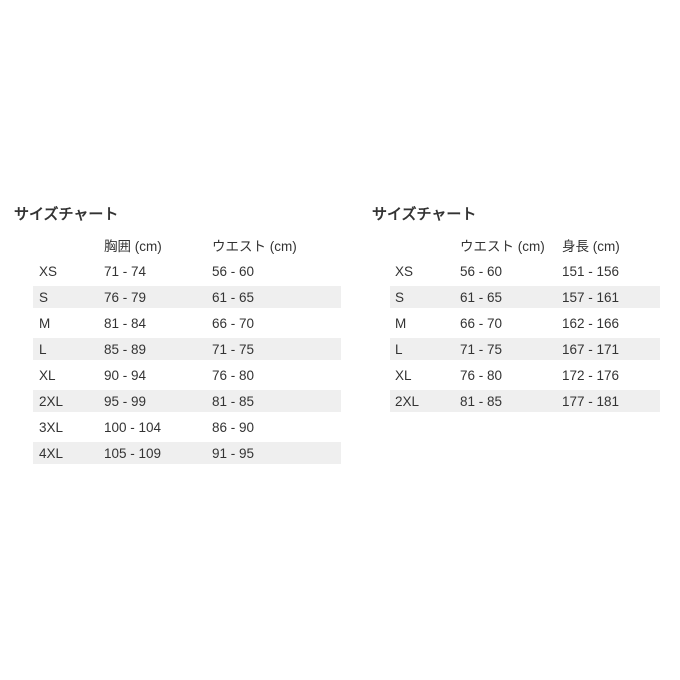 The width and height of the screenshot is (680, 680). I want to click on table-row: XL 90 - 94 76 - 80, so click(187, 375).